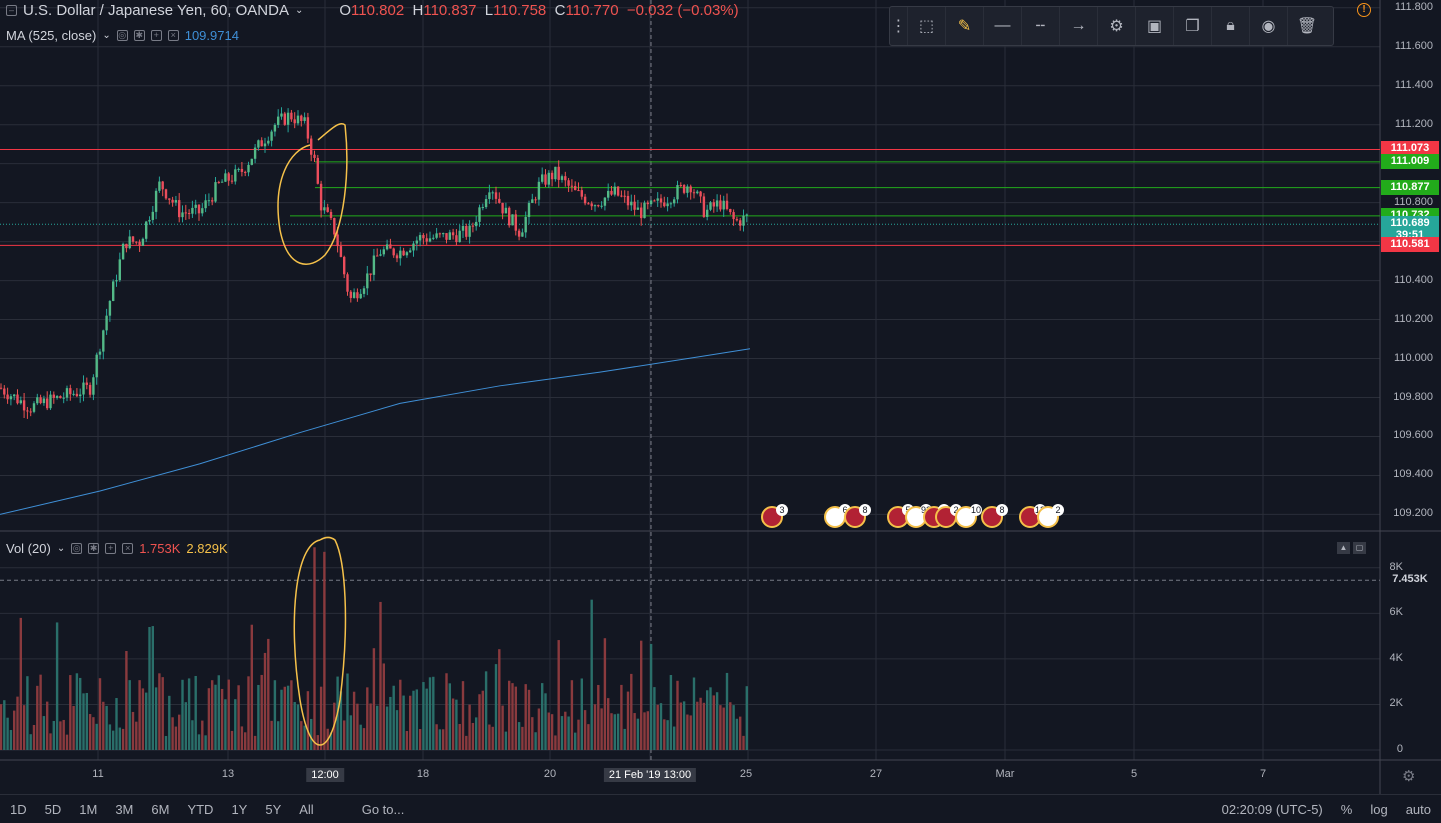 This screenshot has width=1441, height=823. I want to click on alert-icon: !, so click(1364, 10).